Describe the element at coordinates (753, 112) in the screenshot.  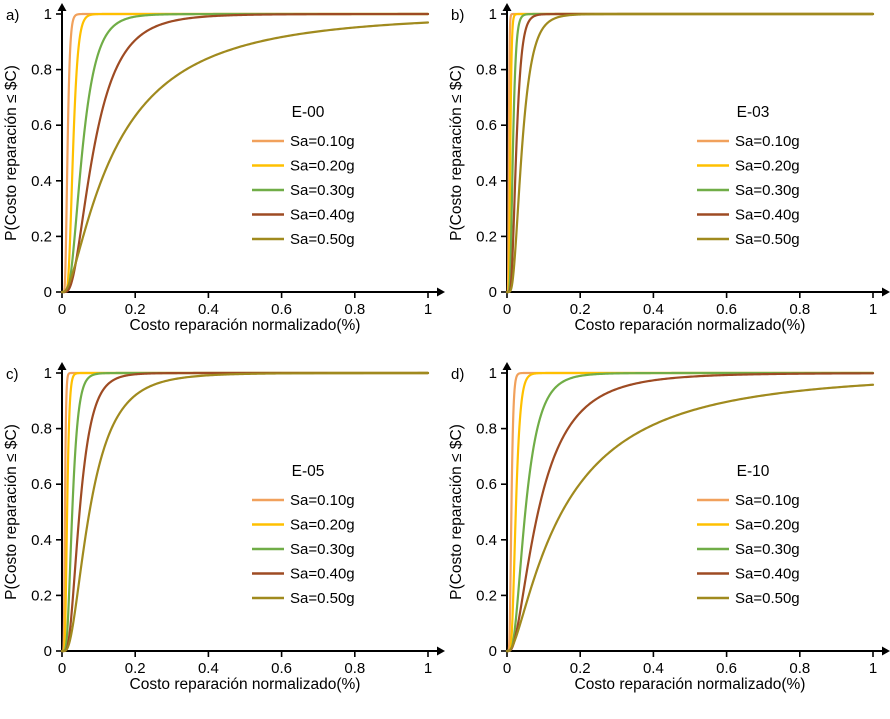
I see `legend-title: E-03` at that location.